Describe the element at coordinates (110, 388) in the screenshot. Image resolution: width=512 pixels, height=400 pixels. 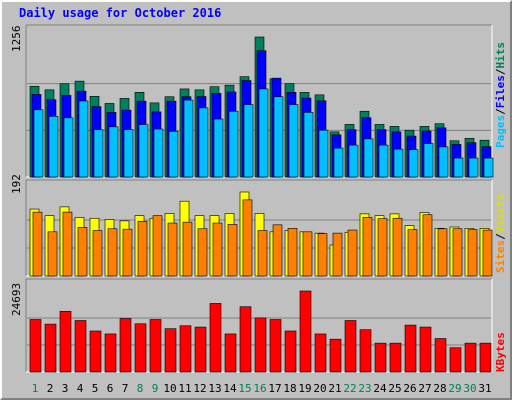
I see `x-tick-label-day-6: 6` at that location.